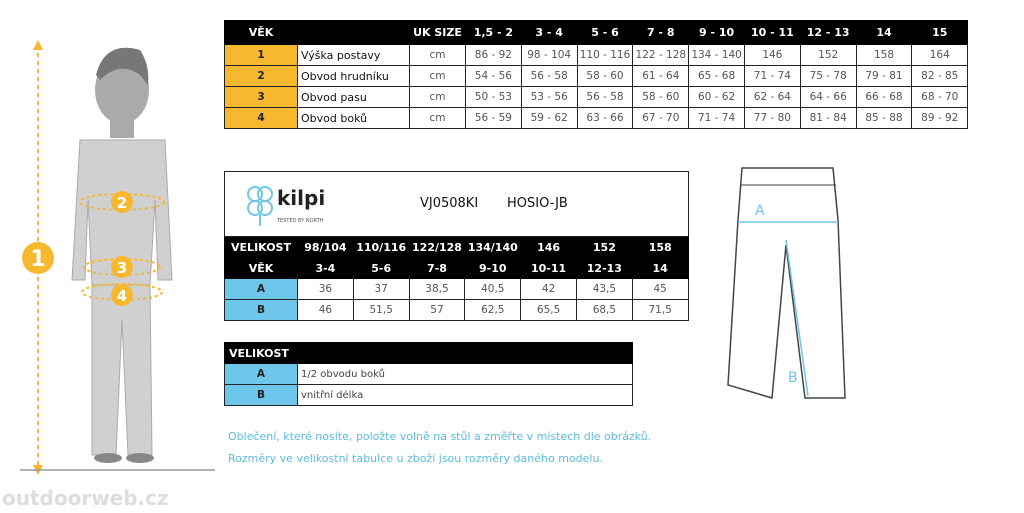 The width and height of the screenshot is (1024, 513). What do you see at coordinates (122, 268) in the screenshot?
I see `marker-3: 3` at bounding box center [122, 268].